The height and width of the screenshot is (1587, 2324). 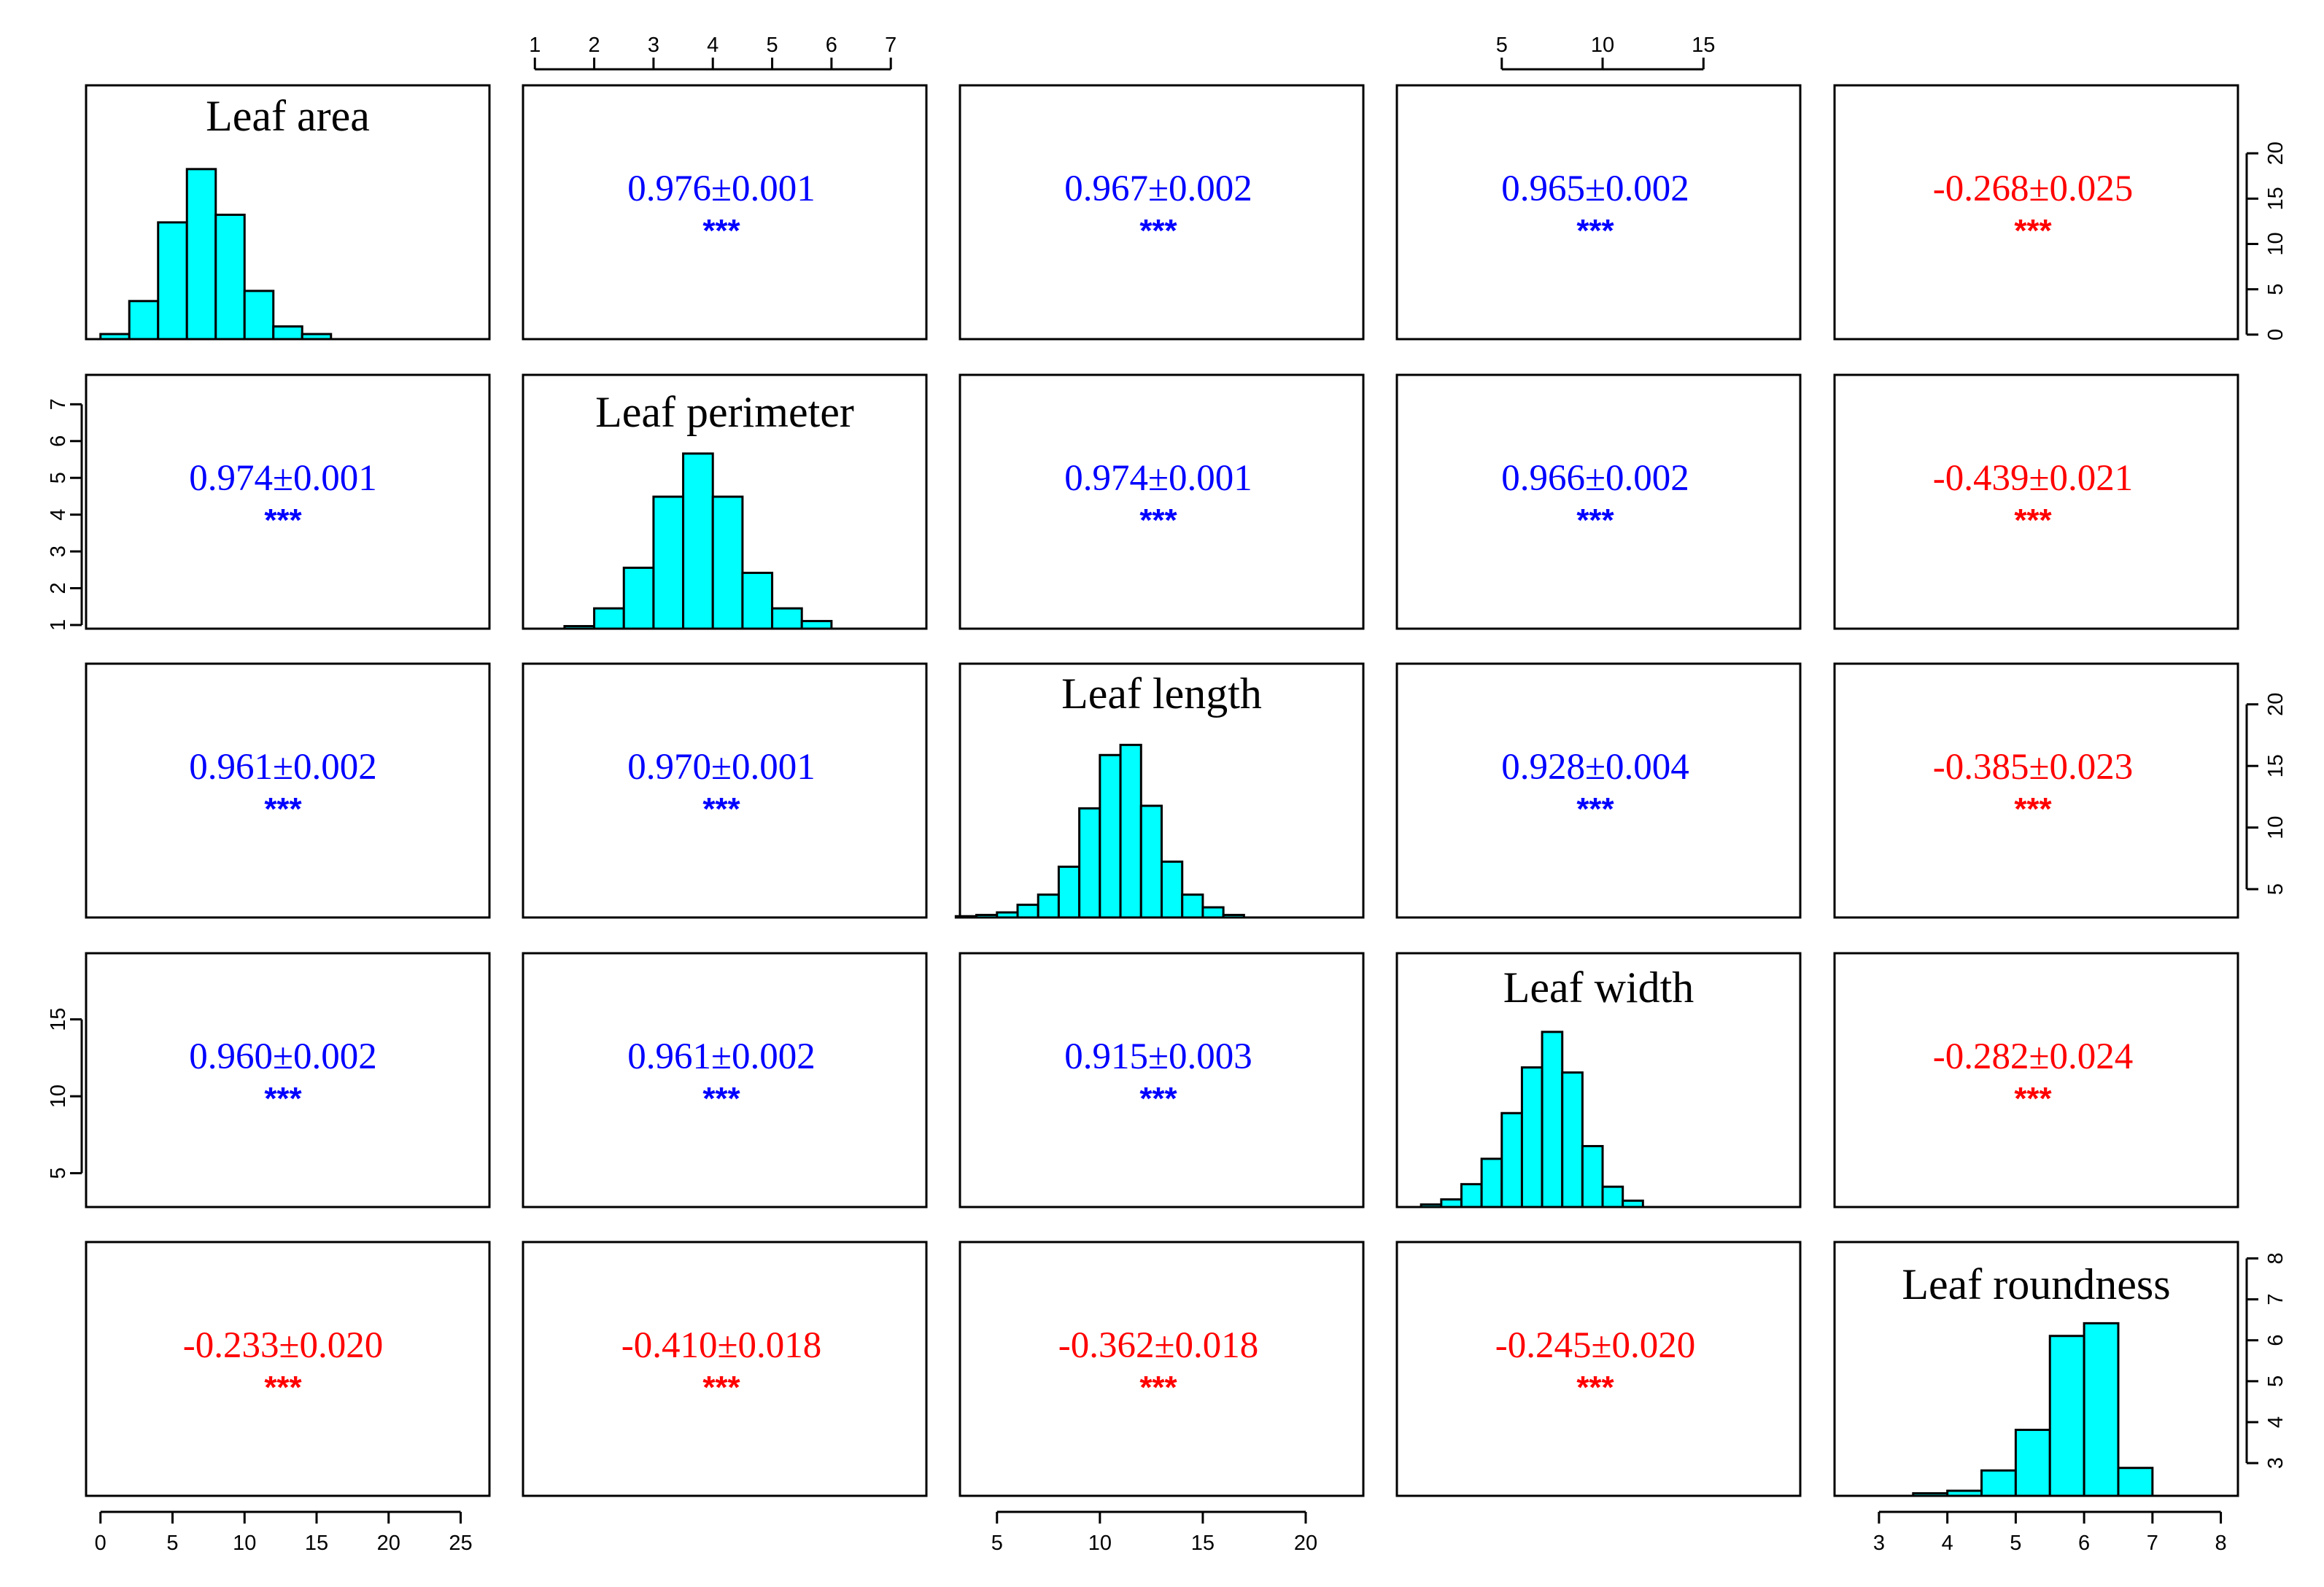 What do you see at coordinates (283, 520) in the screenshot?
I see `significance-stars-r1-c0: ***` at bounding box center [283, 520].